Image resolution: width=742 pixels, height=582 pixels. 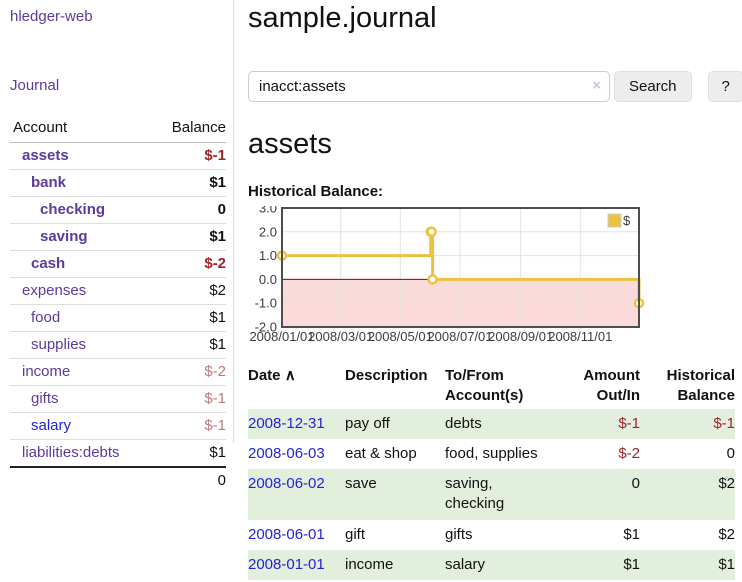 What do you see at coordinates (73, 209) in the screenshot?
I see `account-link: checking` at bounding box center [73, 209].